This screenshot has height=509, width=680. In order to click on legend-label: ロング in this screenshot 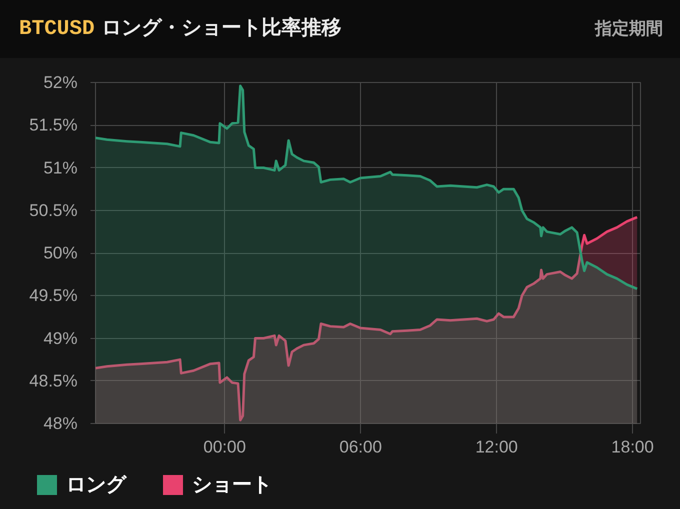, I will do `click(96, 484)`.